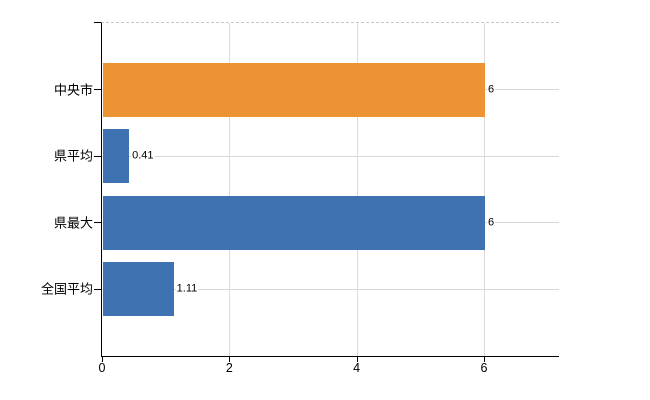 Image resolution: width=650 pixels, height=400 pixels. What do you see at coordinates (73, 156) in the screenshot?
I see `category-label: 県平均` at bounding box center [73, 156].